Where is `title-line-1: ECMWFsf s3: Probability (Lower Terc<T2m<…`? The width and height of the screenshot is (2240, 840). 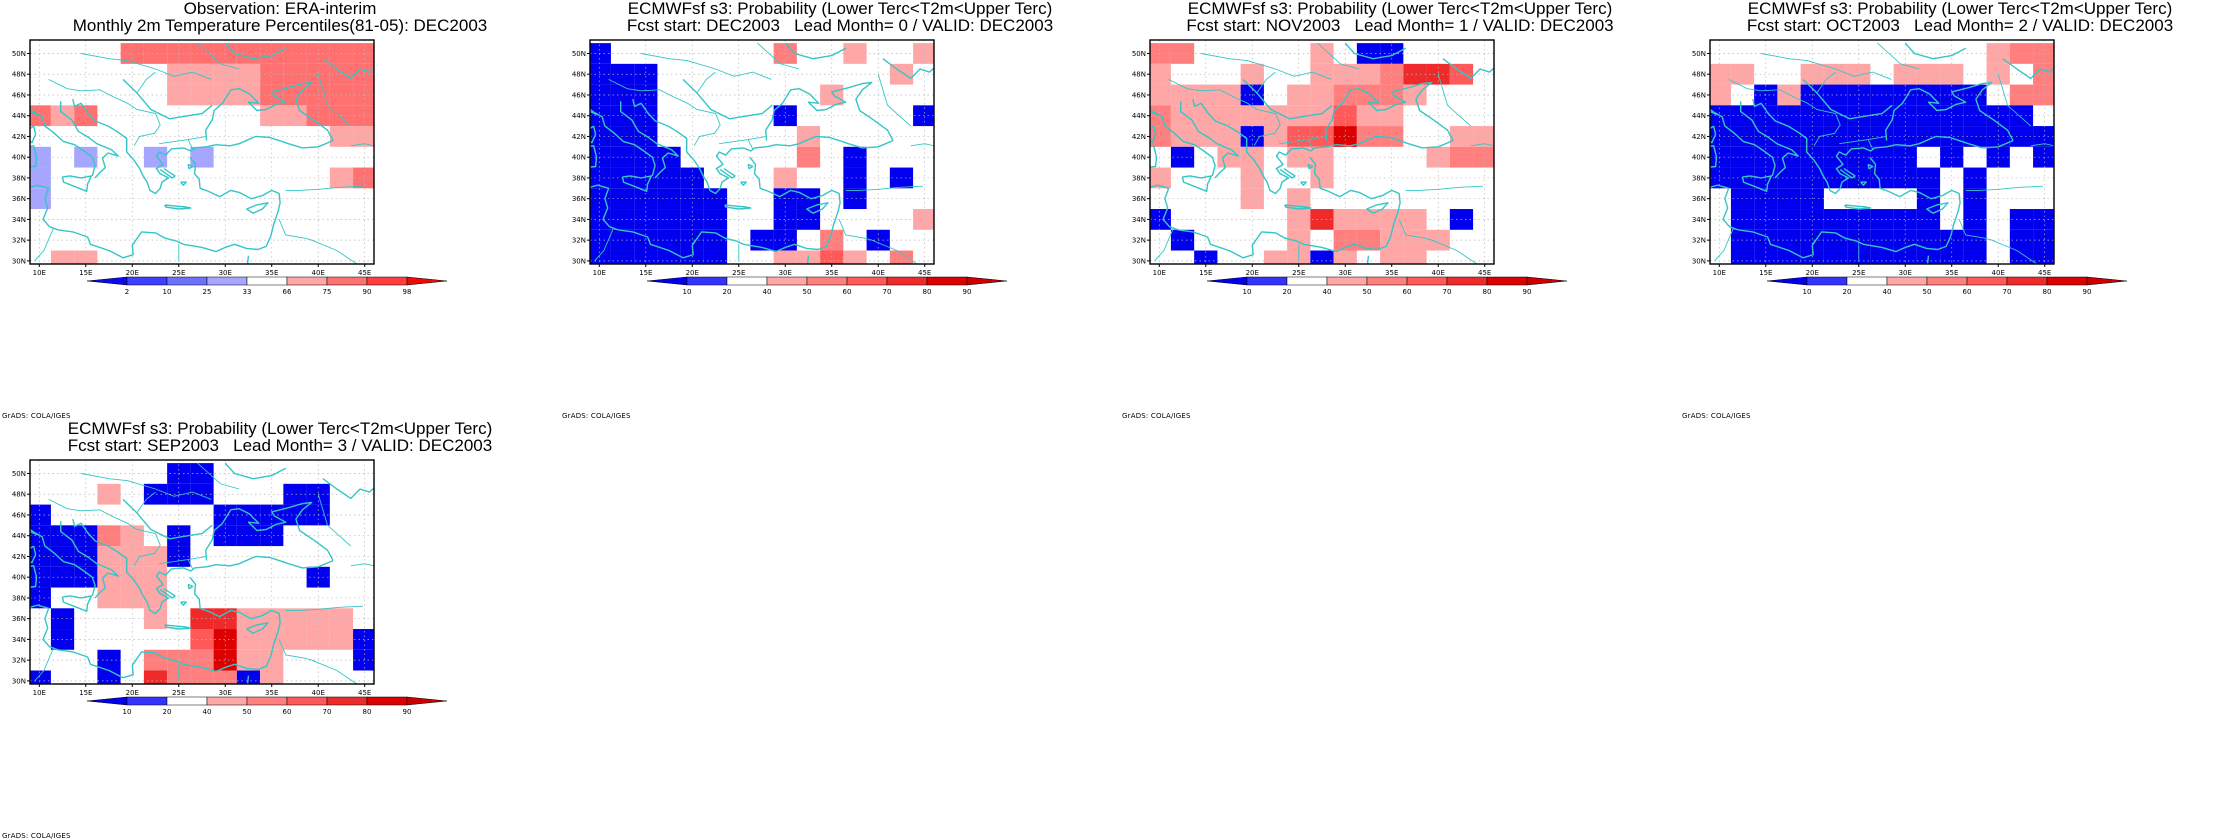
title-line-1: ECMWFsf s3: Probability (Lower Terc<T2m<… is located at coordinates (280, 428).